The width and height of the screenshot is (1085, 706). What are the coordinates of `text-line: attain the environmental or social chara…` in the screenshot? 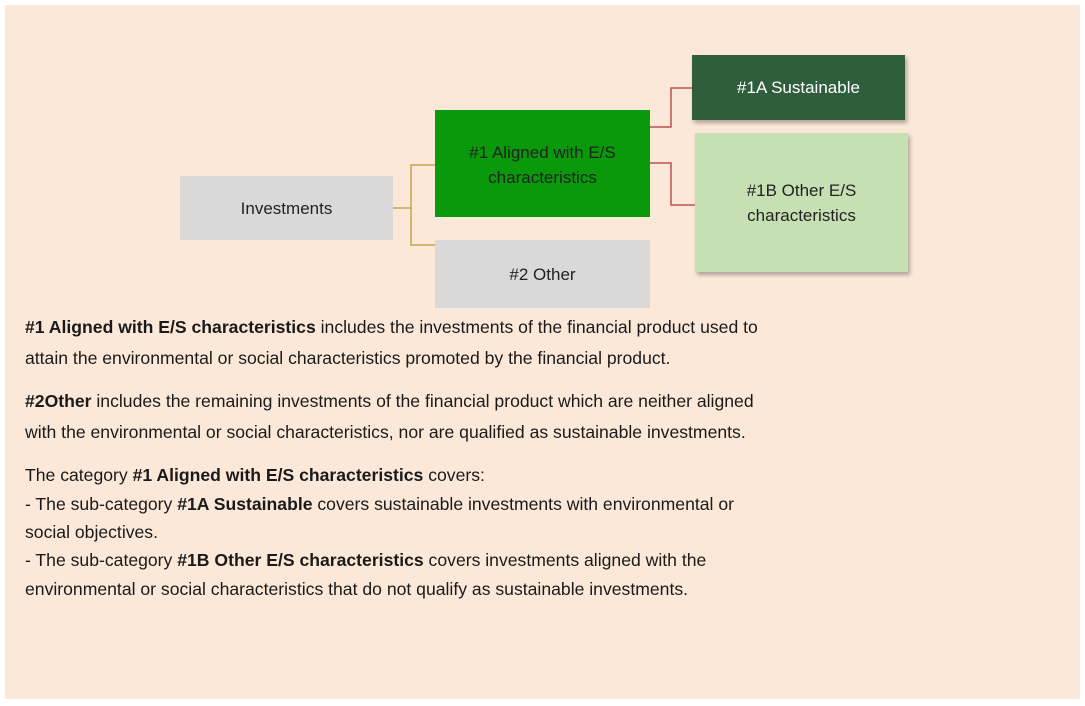 It's located at (347, 358).